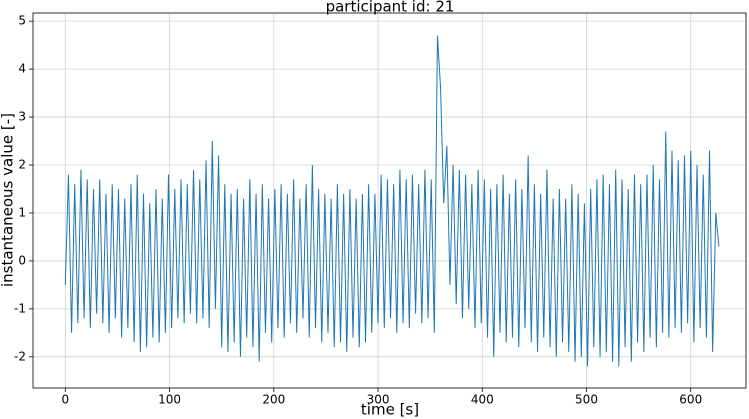  I want to click on chart-title: participant id: 21, so click(390, 8).